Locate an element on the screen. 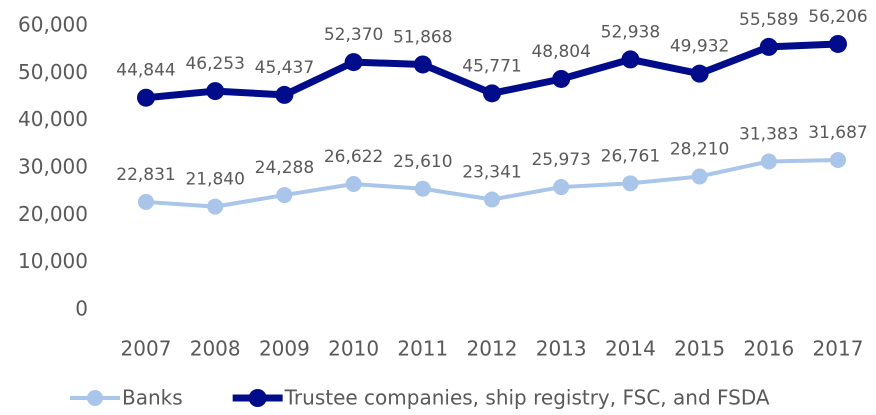  x-tick-label: 2016 is located at coordinates (768, 349).